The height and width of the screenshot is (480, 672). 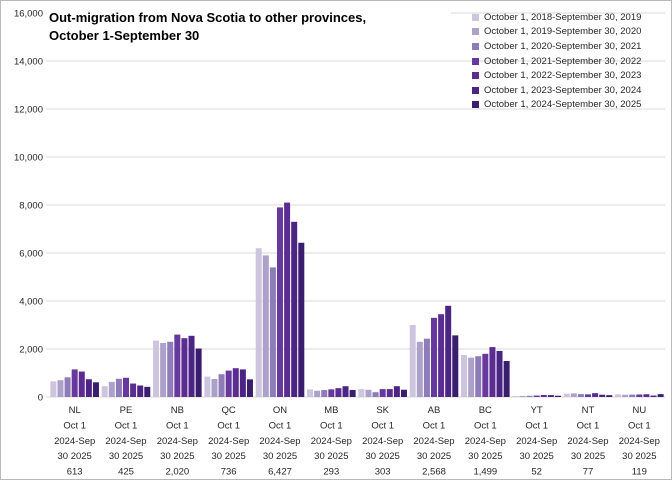 What do you see at coordinates (515, 396) in the screenshot?
I see `bar-YT-series1` at bounding box center [515, 396].